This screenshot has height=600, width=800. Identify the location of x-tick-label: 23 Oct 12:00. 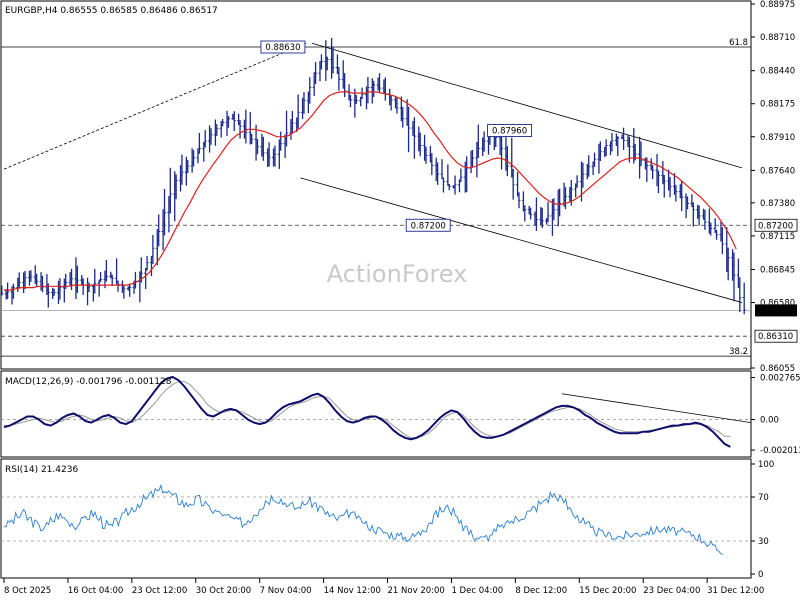
(159, 591).